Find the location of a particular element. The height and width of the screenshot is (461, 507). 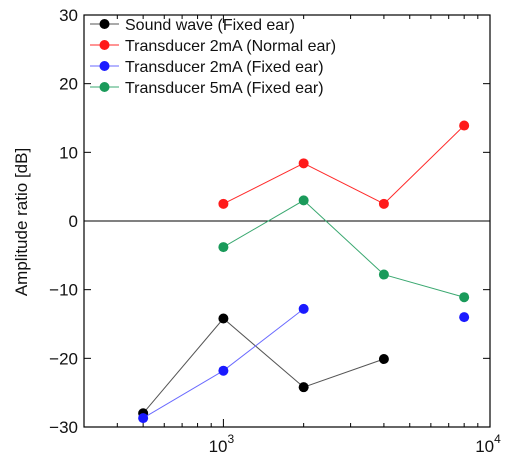

legend-item: Transducer 2mA (Normal ear) is located at coordinates (213, 46).